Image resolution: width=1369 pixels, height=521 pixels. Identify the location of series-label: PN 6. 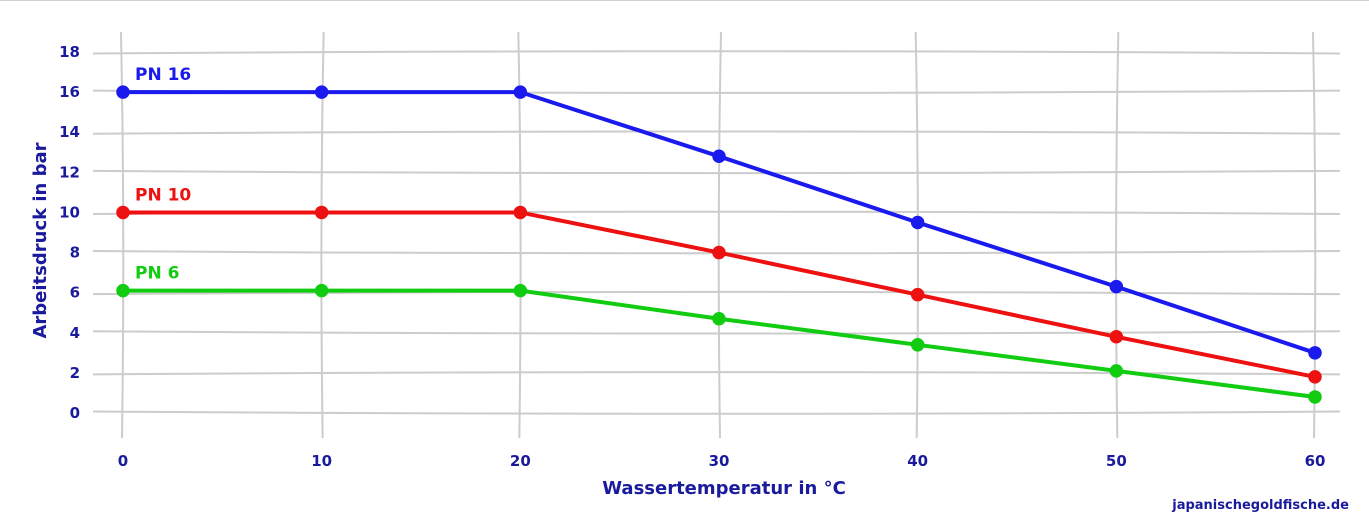
(157, 274).